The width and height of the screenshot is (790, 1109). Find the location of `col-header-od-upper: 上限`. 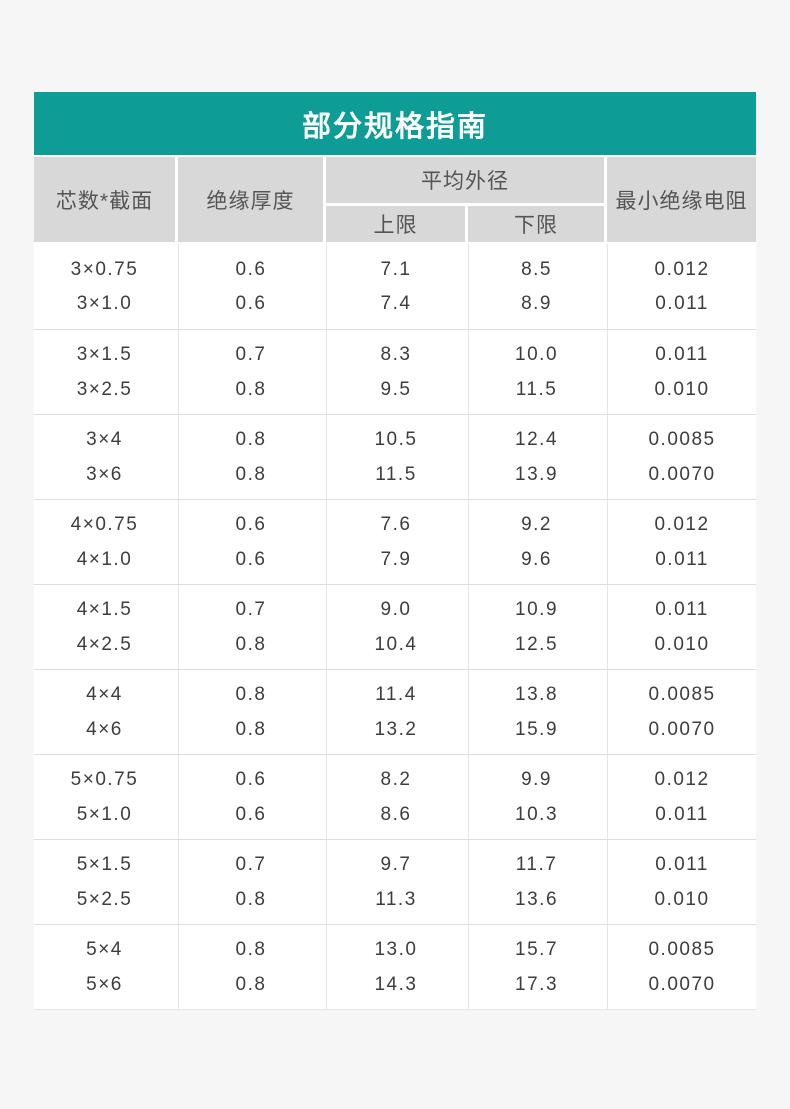

col-header-od-upper: 上限 is located at coordinates (395, 224).